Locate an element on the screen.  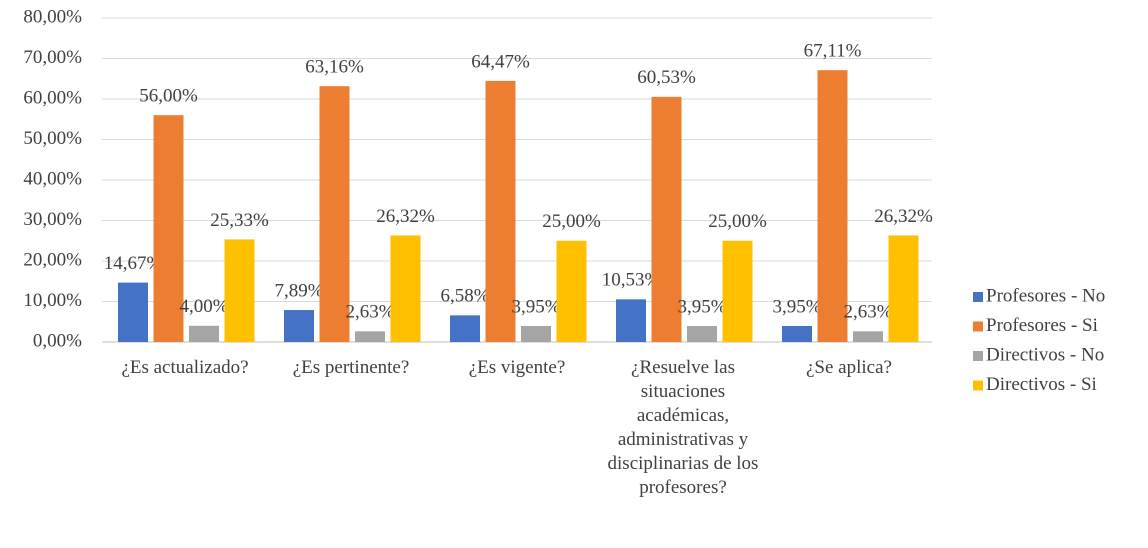
x-tick-label: ¿Es actualizado? is located at coordinates (185, 367).